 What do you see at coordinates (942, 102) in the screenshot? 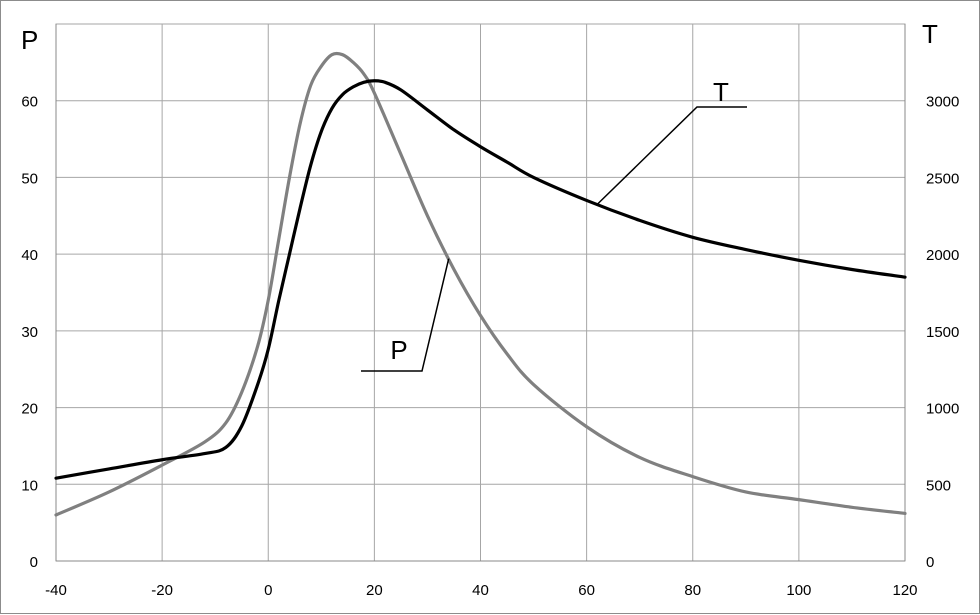
I see `y-right-tick-label: 3000` at bounding box center [942, 102].